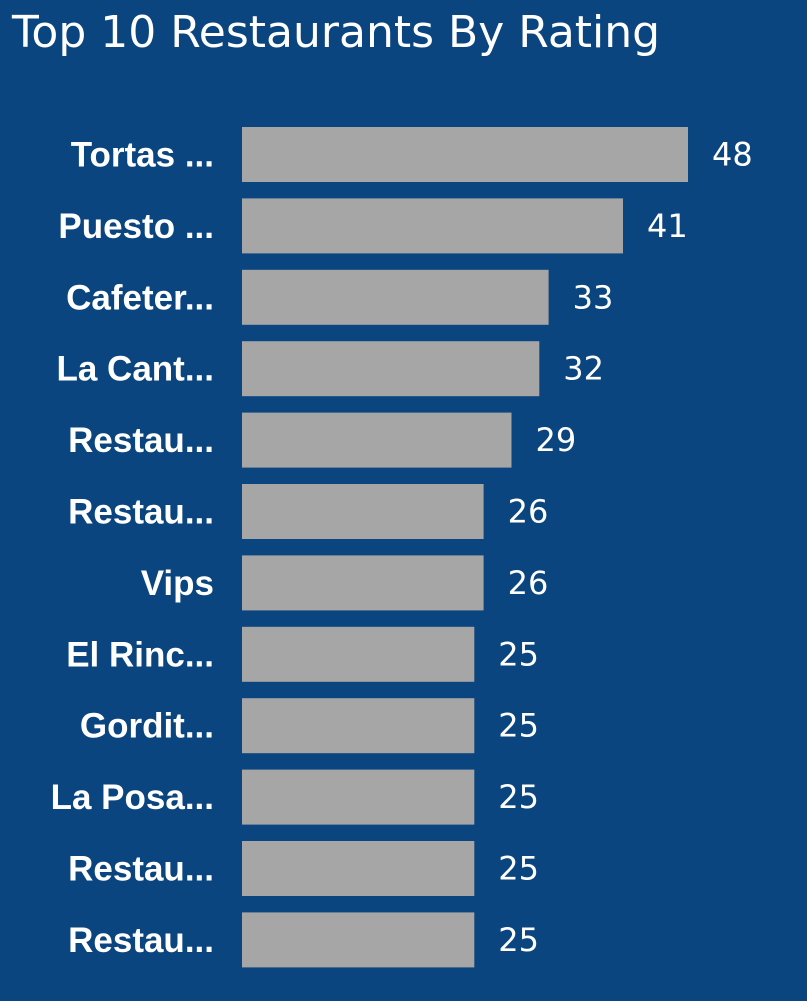 This screenshot has width=807, height=1001. Describe the element at coordinates (667, 226) in the screenshot. I see `value-label: 41` at that location.